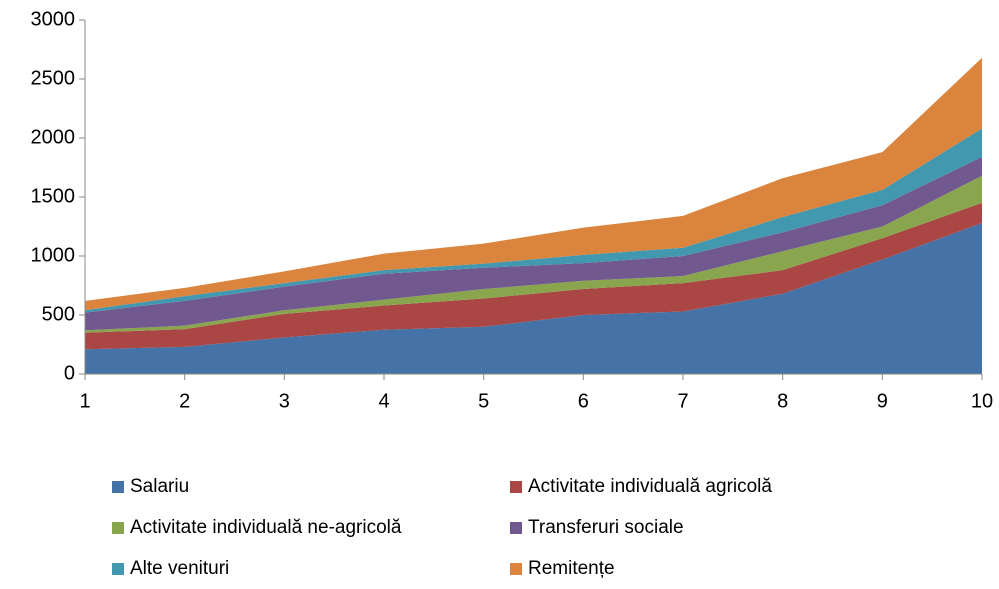 The width and height of the screenshot is (999, 589). Describe the element at coordinates (583, 401) in the screenshot. I see `x-tick-label: 6` at that location.